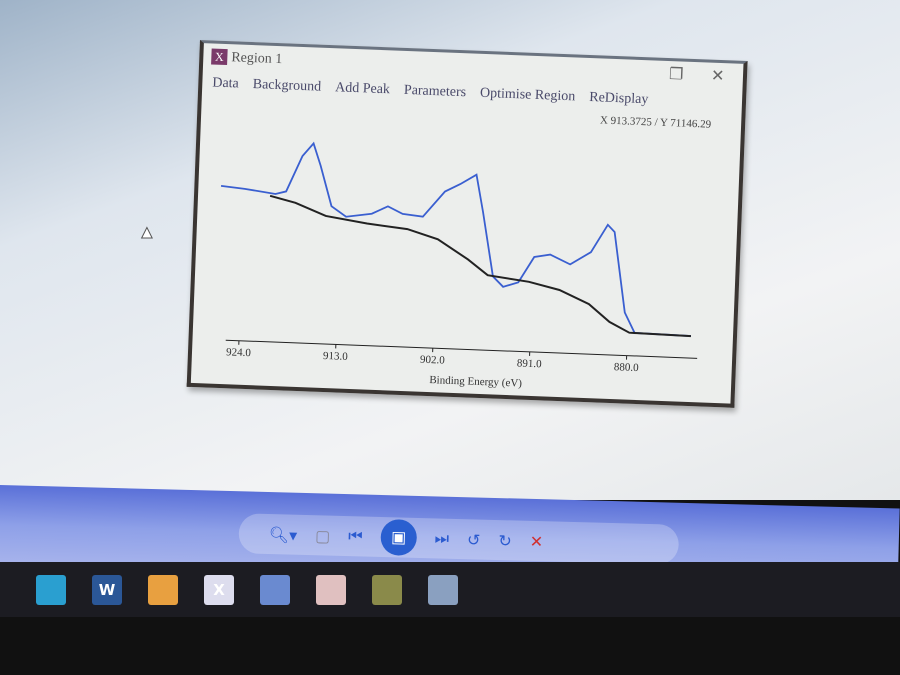  I want to click on mouse-cursor-icon: ▲, so click(147, 232).